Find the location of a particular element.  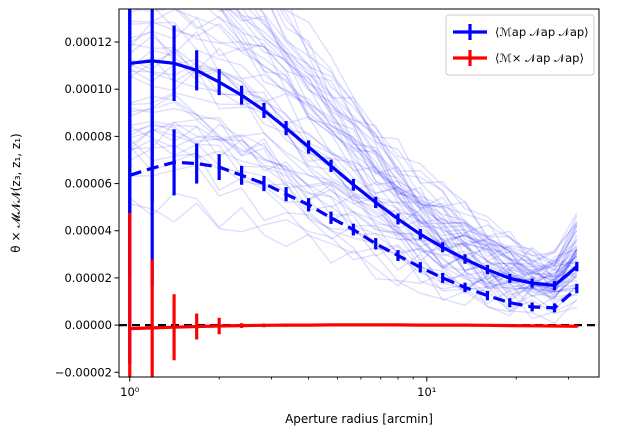

x-axis-ticks: 10⁰ 10¹ is located at coordinates (344, 388).